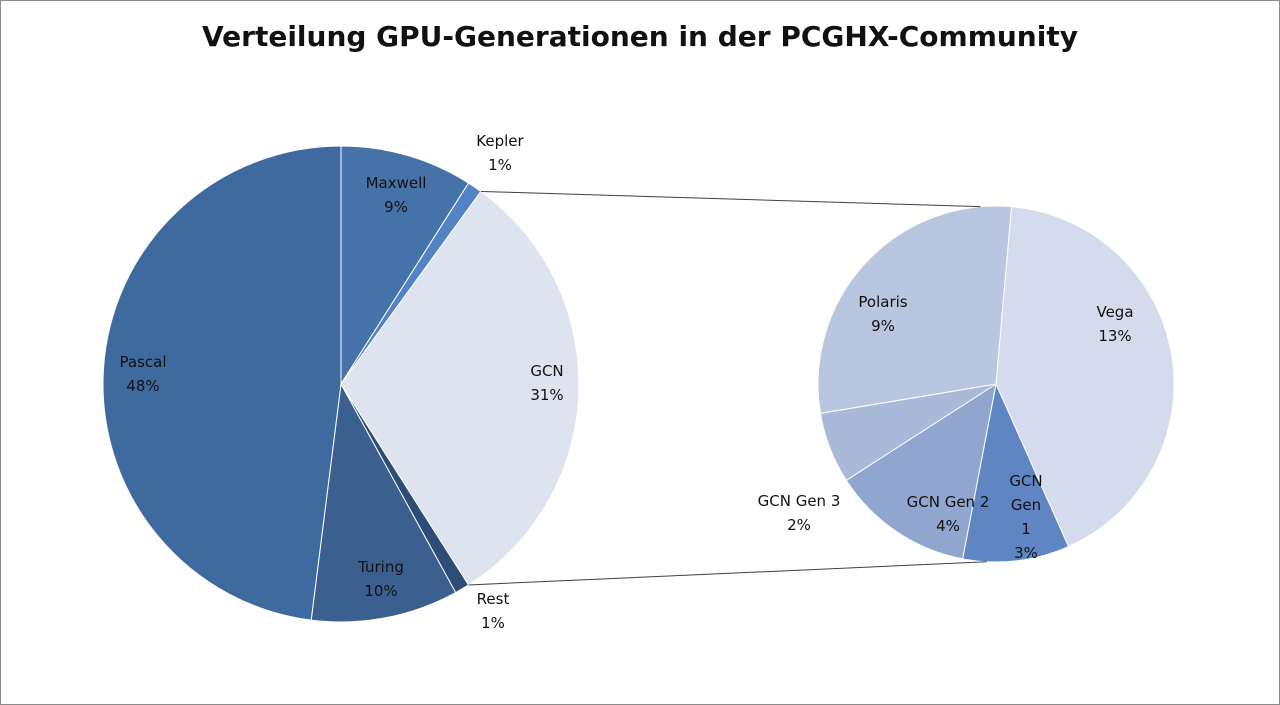  What do you see at coordinates (1114, 336) in the screenshot?
I see `secondary-label-value-vega: 13%` at bounding box center [1114, 336].